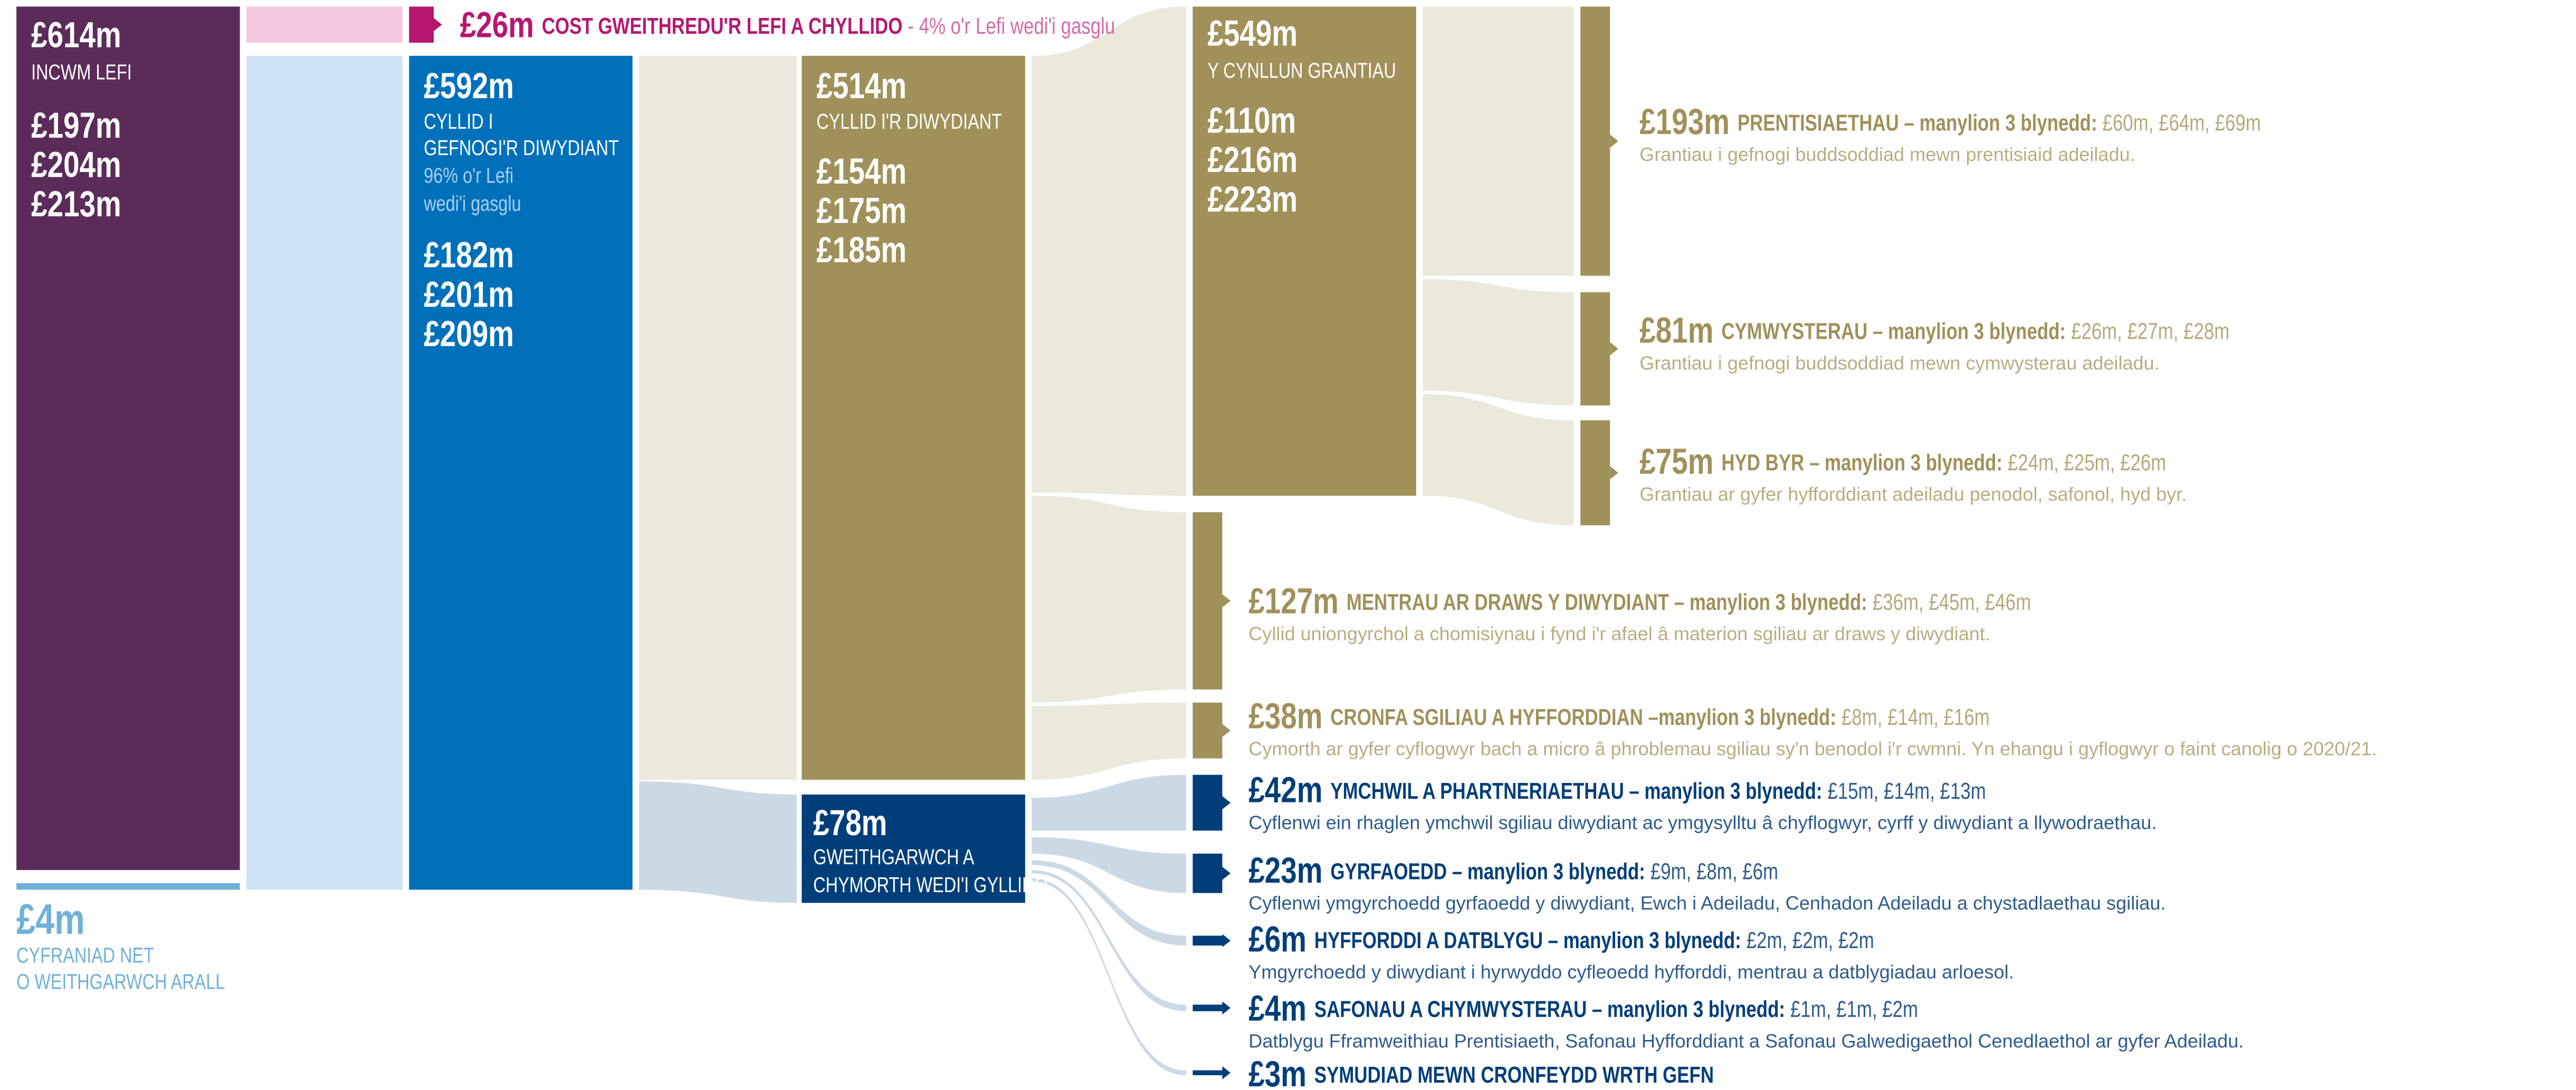 The width and height of the screenshot is (2576, 1090). What do you see at coordinates (861, 171) in the screenshot?
I see `label: £154m` at bounding box center [861, 171].